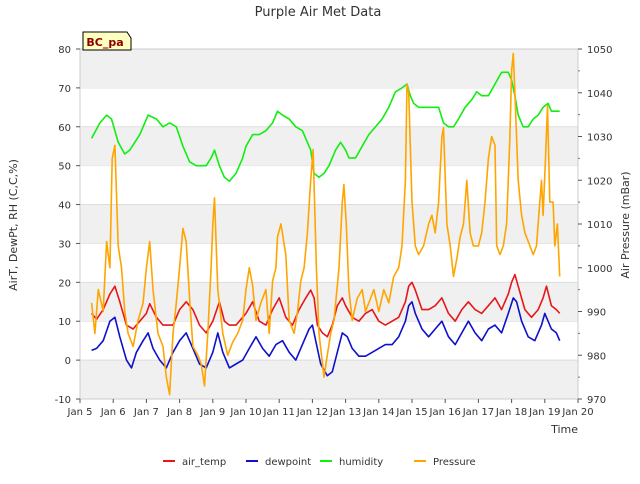 The width and height of the screenshot is (640, 484). I want to click on badge-shape, so click(107, 41).